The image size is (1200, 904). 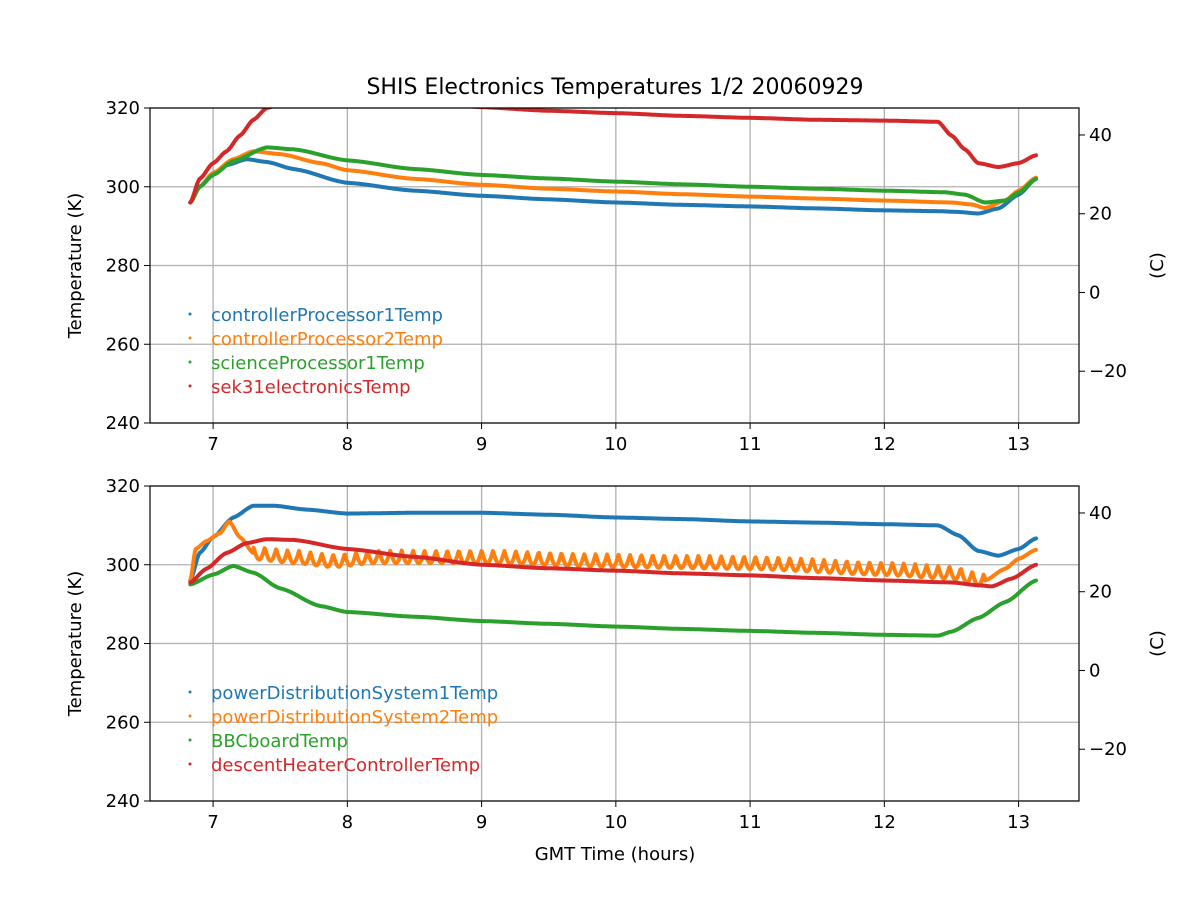 I want to click on series-line-controllerProcessor2Temp, so click(x=613, y=179).